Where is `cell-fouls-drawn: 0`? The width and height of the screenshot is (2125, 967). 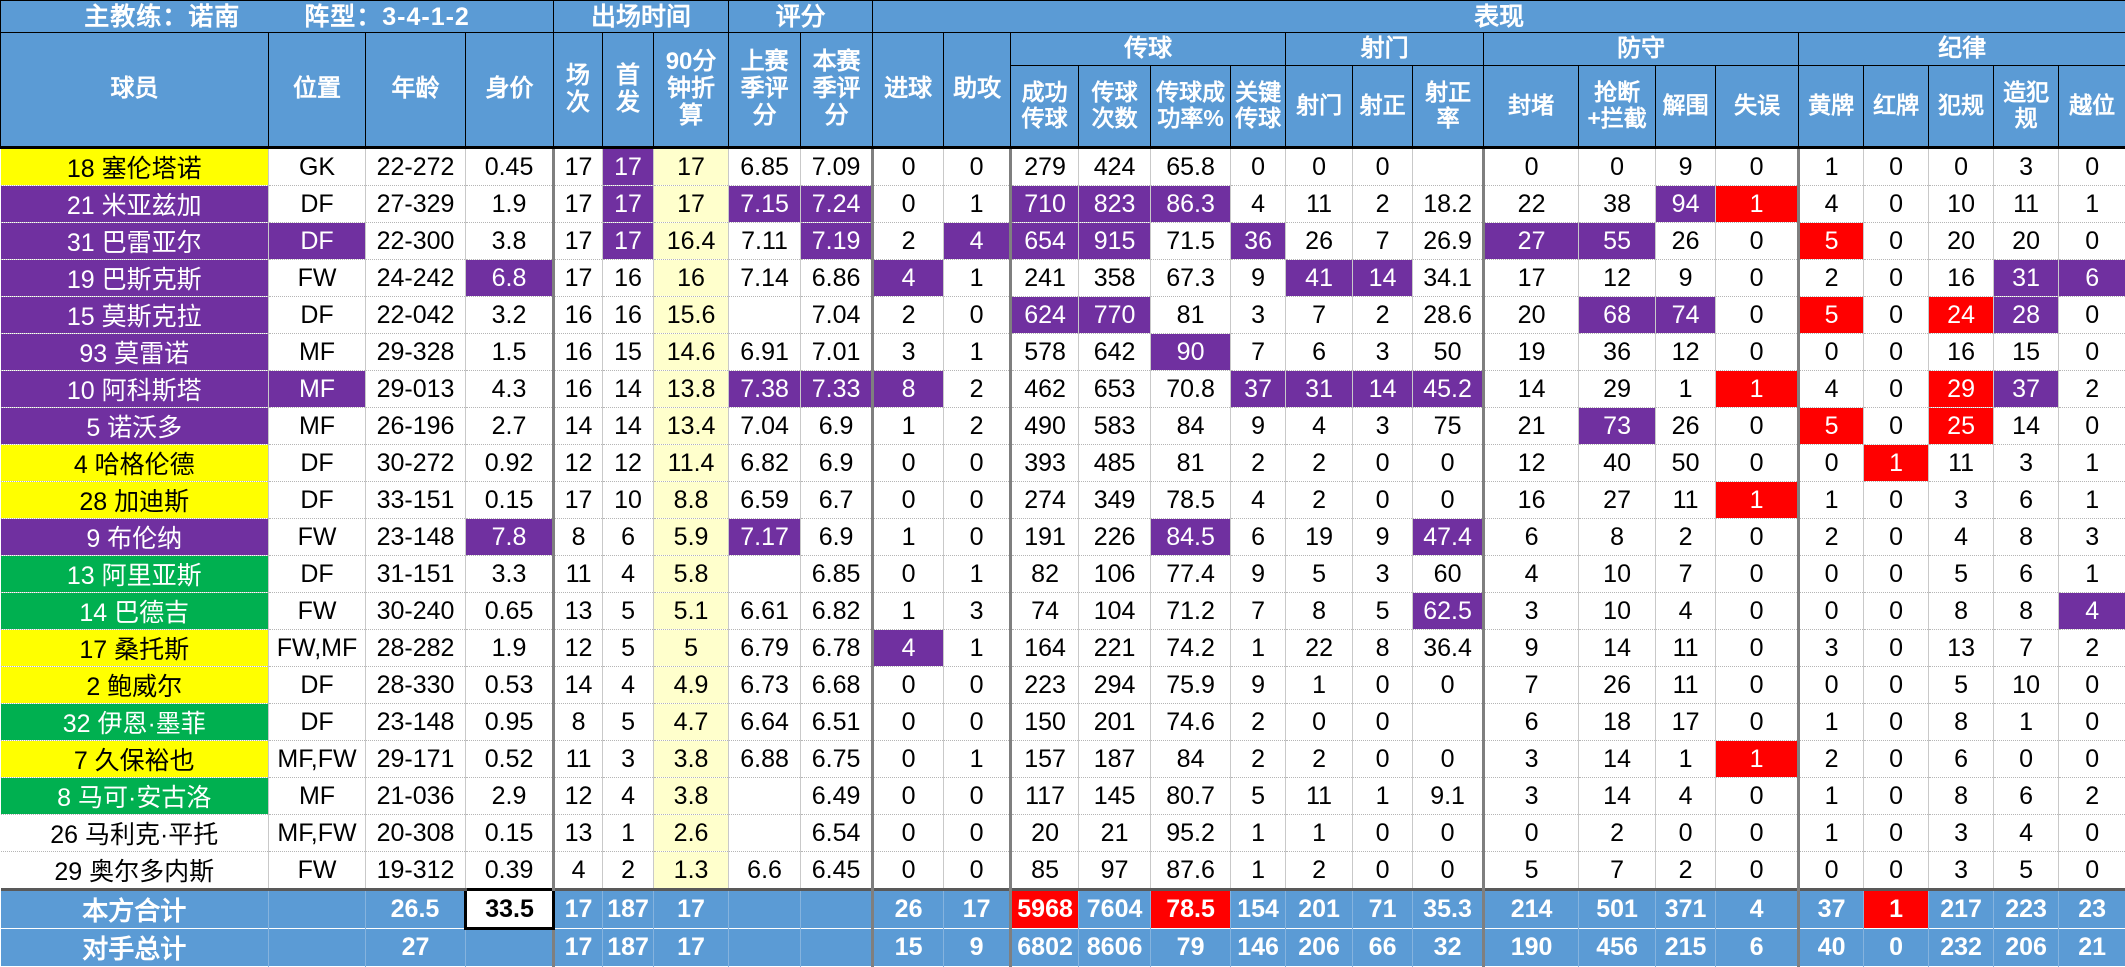
cell-fouls-drawn: 0 is located at coordinates (2026, 759).